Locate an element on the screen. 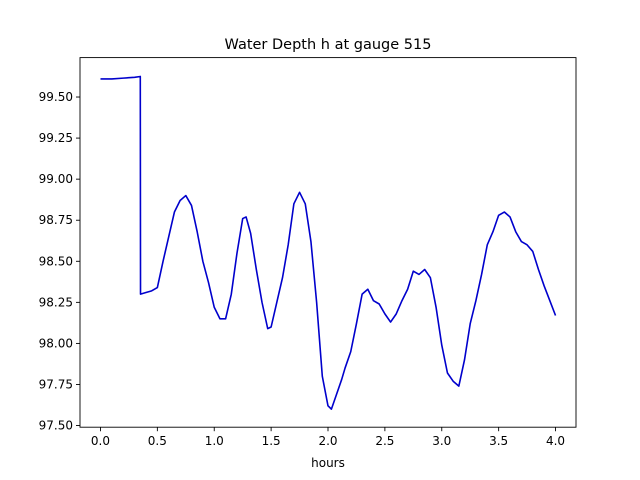 Image resolution: width=640 pixels, height=480 pixels. x-tick-label: 0.5 is located at coordinates (157, 441).